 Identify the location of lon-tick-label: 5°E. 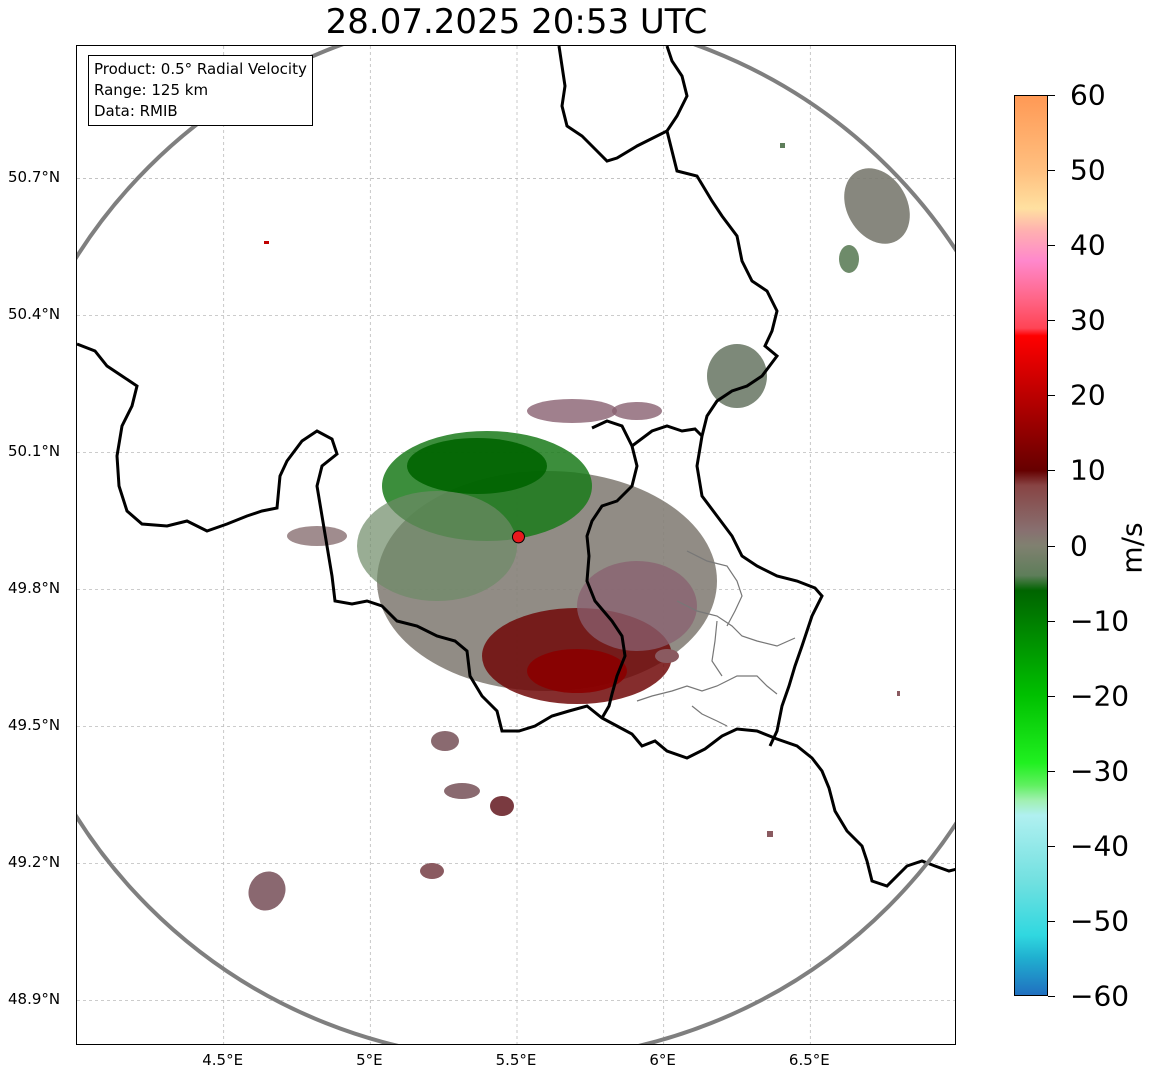
(369, 1060).